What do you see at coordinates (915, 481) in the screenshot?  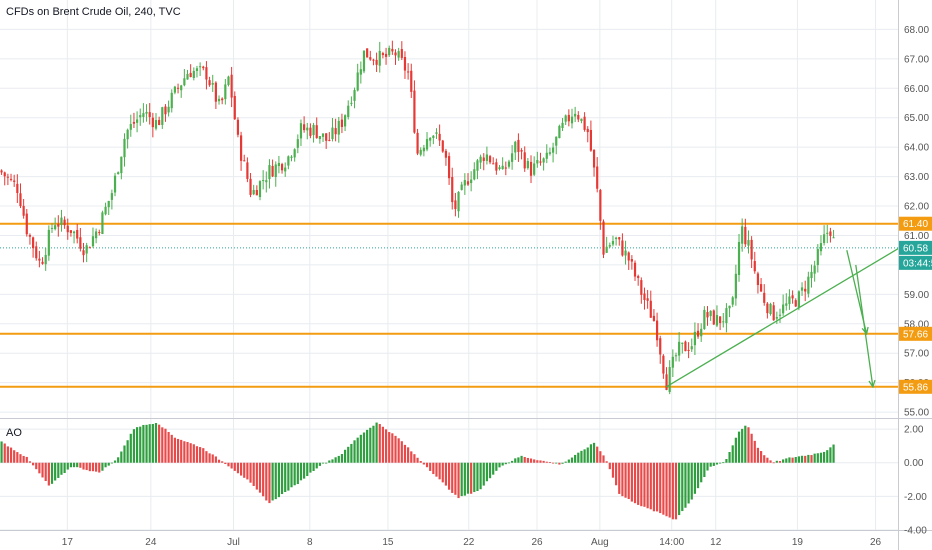 I see `ao-axis: -4.00 -2.00 0.00 2.00` at bounding box center [915, 481].